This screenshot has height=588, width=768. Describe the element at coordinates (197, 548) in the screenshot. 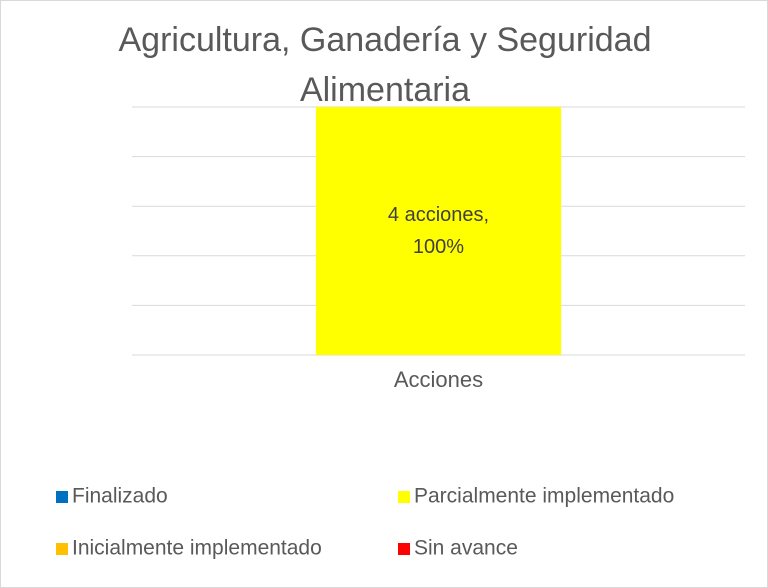

I see `legend-label: Inicialmente implementado` at that location.